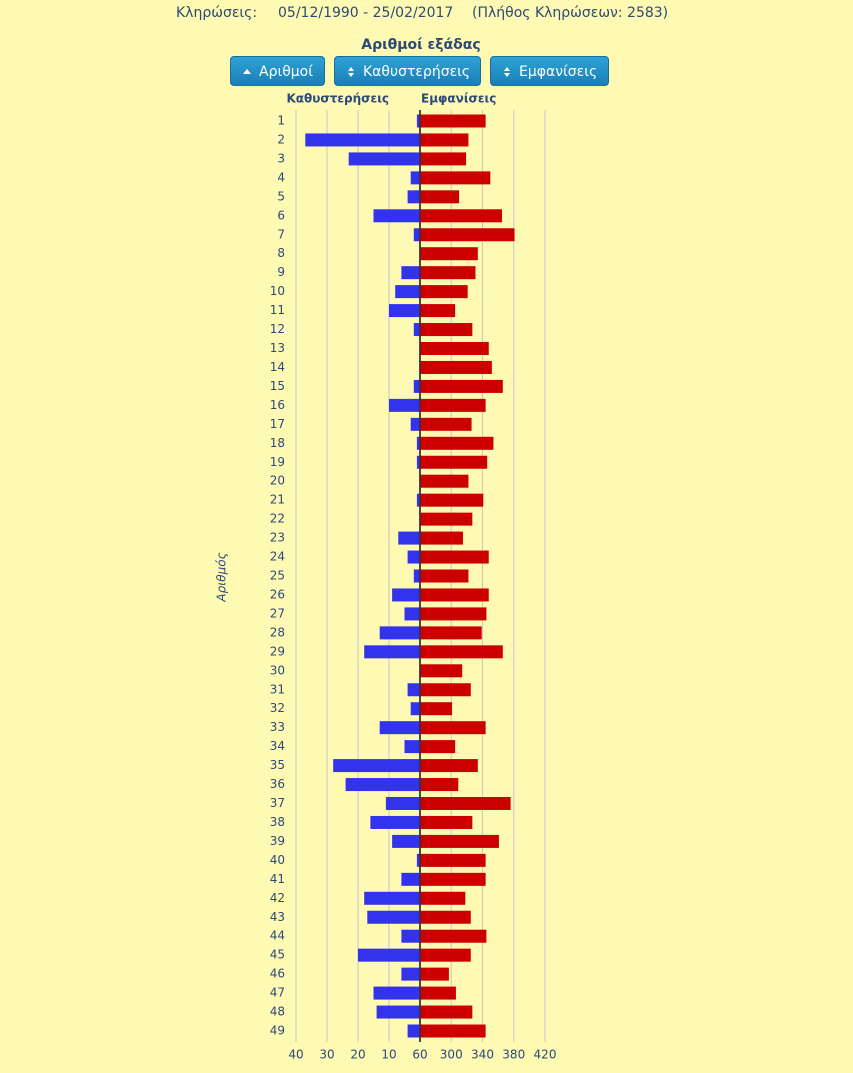 The image size is (853, 1073). Describe the element at coordinates (277, 765) in the screenshot. I see `y-tick-label: 35` at that location.